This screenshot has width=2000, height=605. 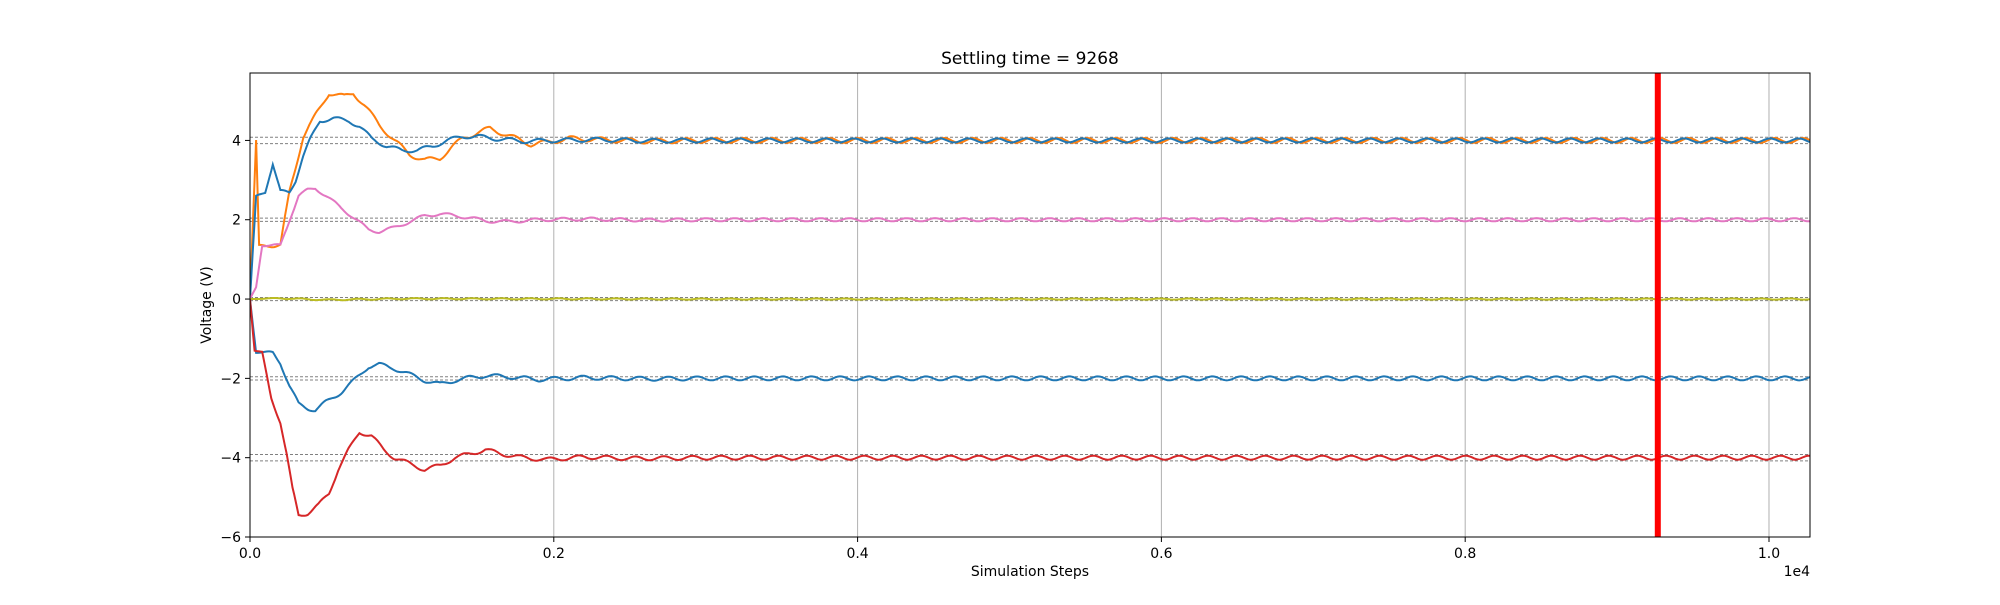 I want to click on y-tick-label-2: −2, so click(x=230, y=379).